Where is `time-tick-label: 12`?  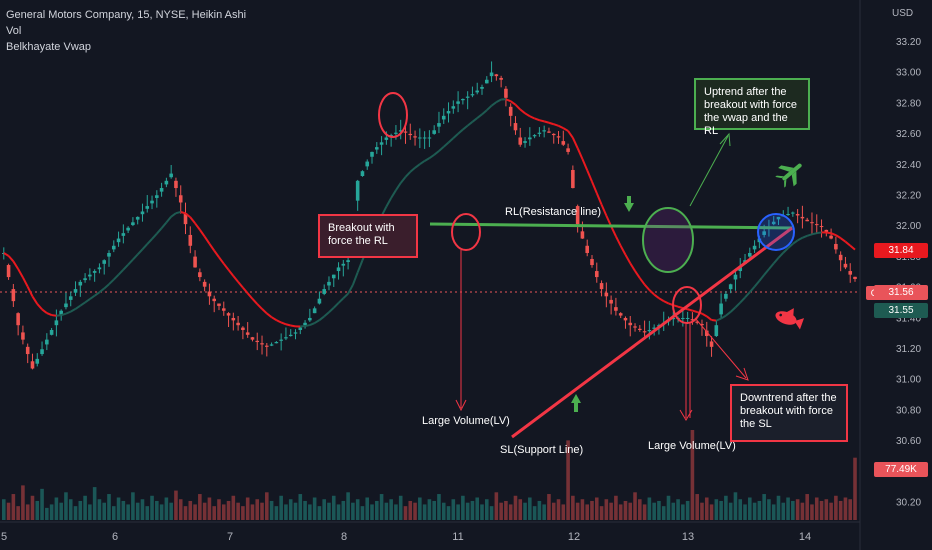
time-tick-label: 12 is located at coordinates (574, 537).